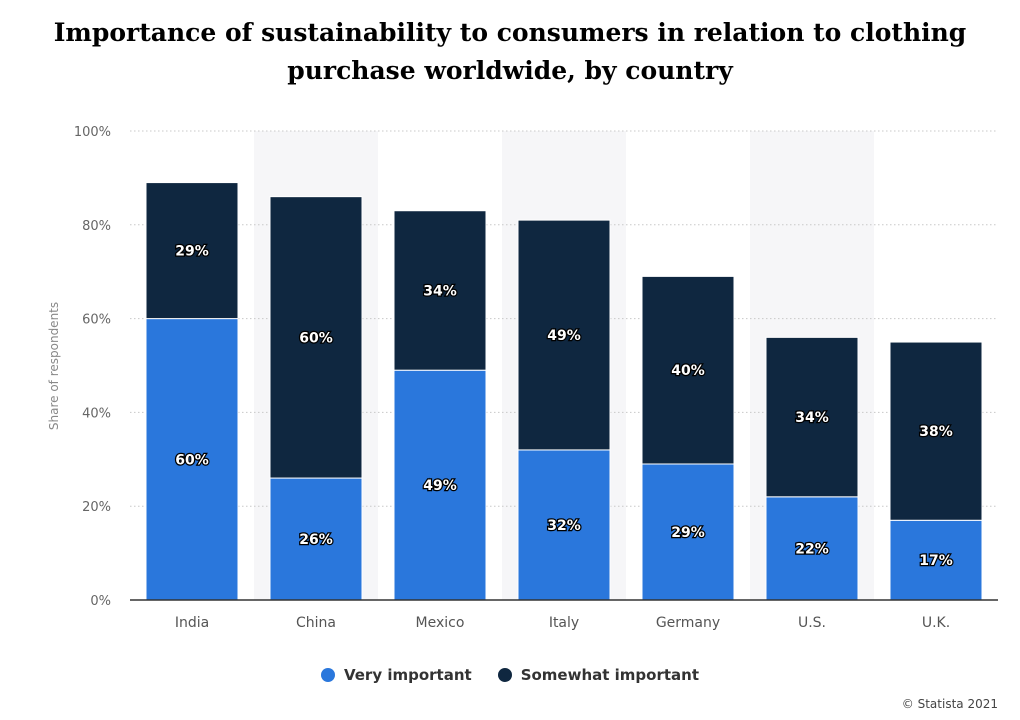 This screenshot has width=1020, height=720. Describe the element at coordinates (54, 366) in the screenshot. I see `y-axis-label: Share of respondents` at that location.